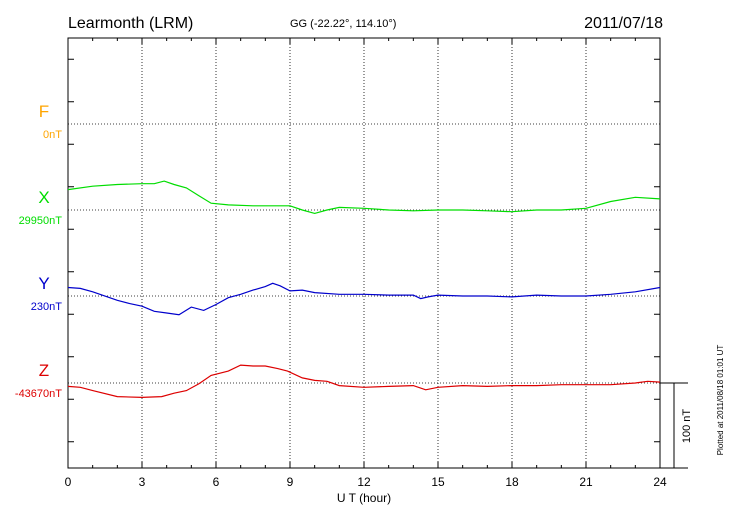 The width and height of the screenshot is (730, 520). What do you see at coordinates (43, 197) in the screenshot?
I see `series-name-x: X` at bounding box center [43, 197].